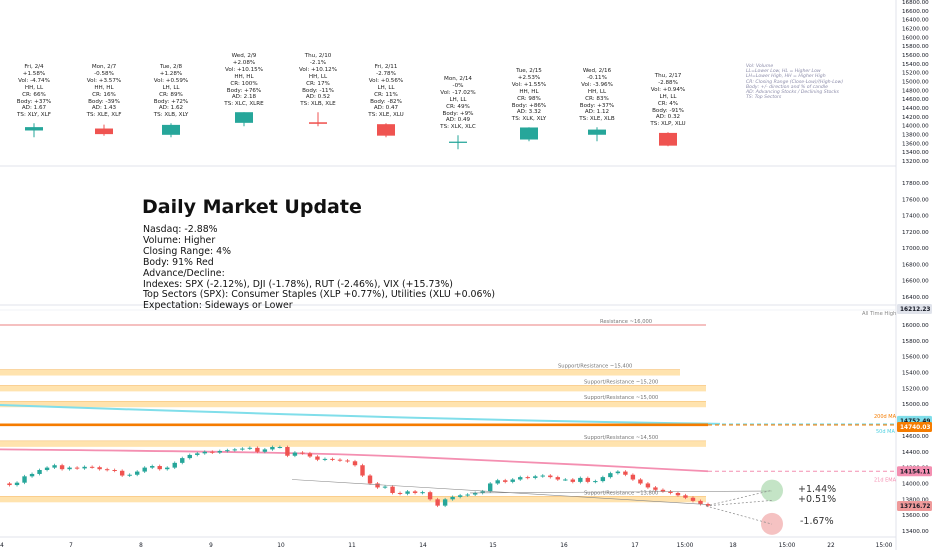  Describe the element at coordinates (915, 91) in the screenshot. I see `price-tick-label: 14800.00` at that location.